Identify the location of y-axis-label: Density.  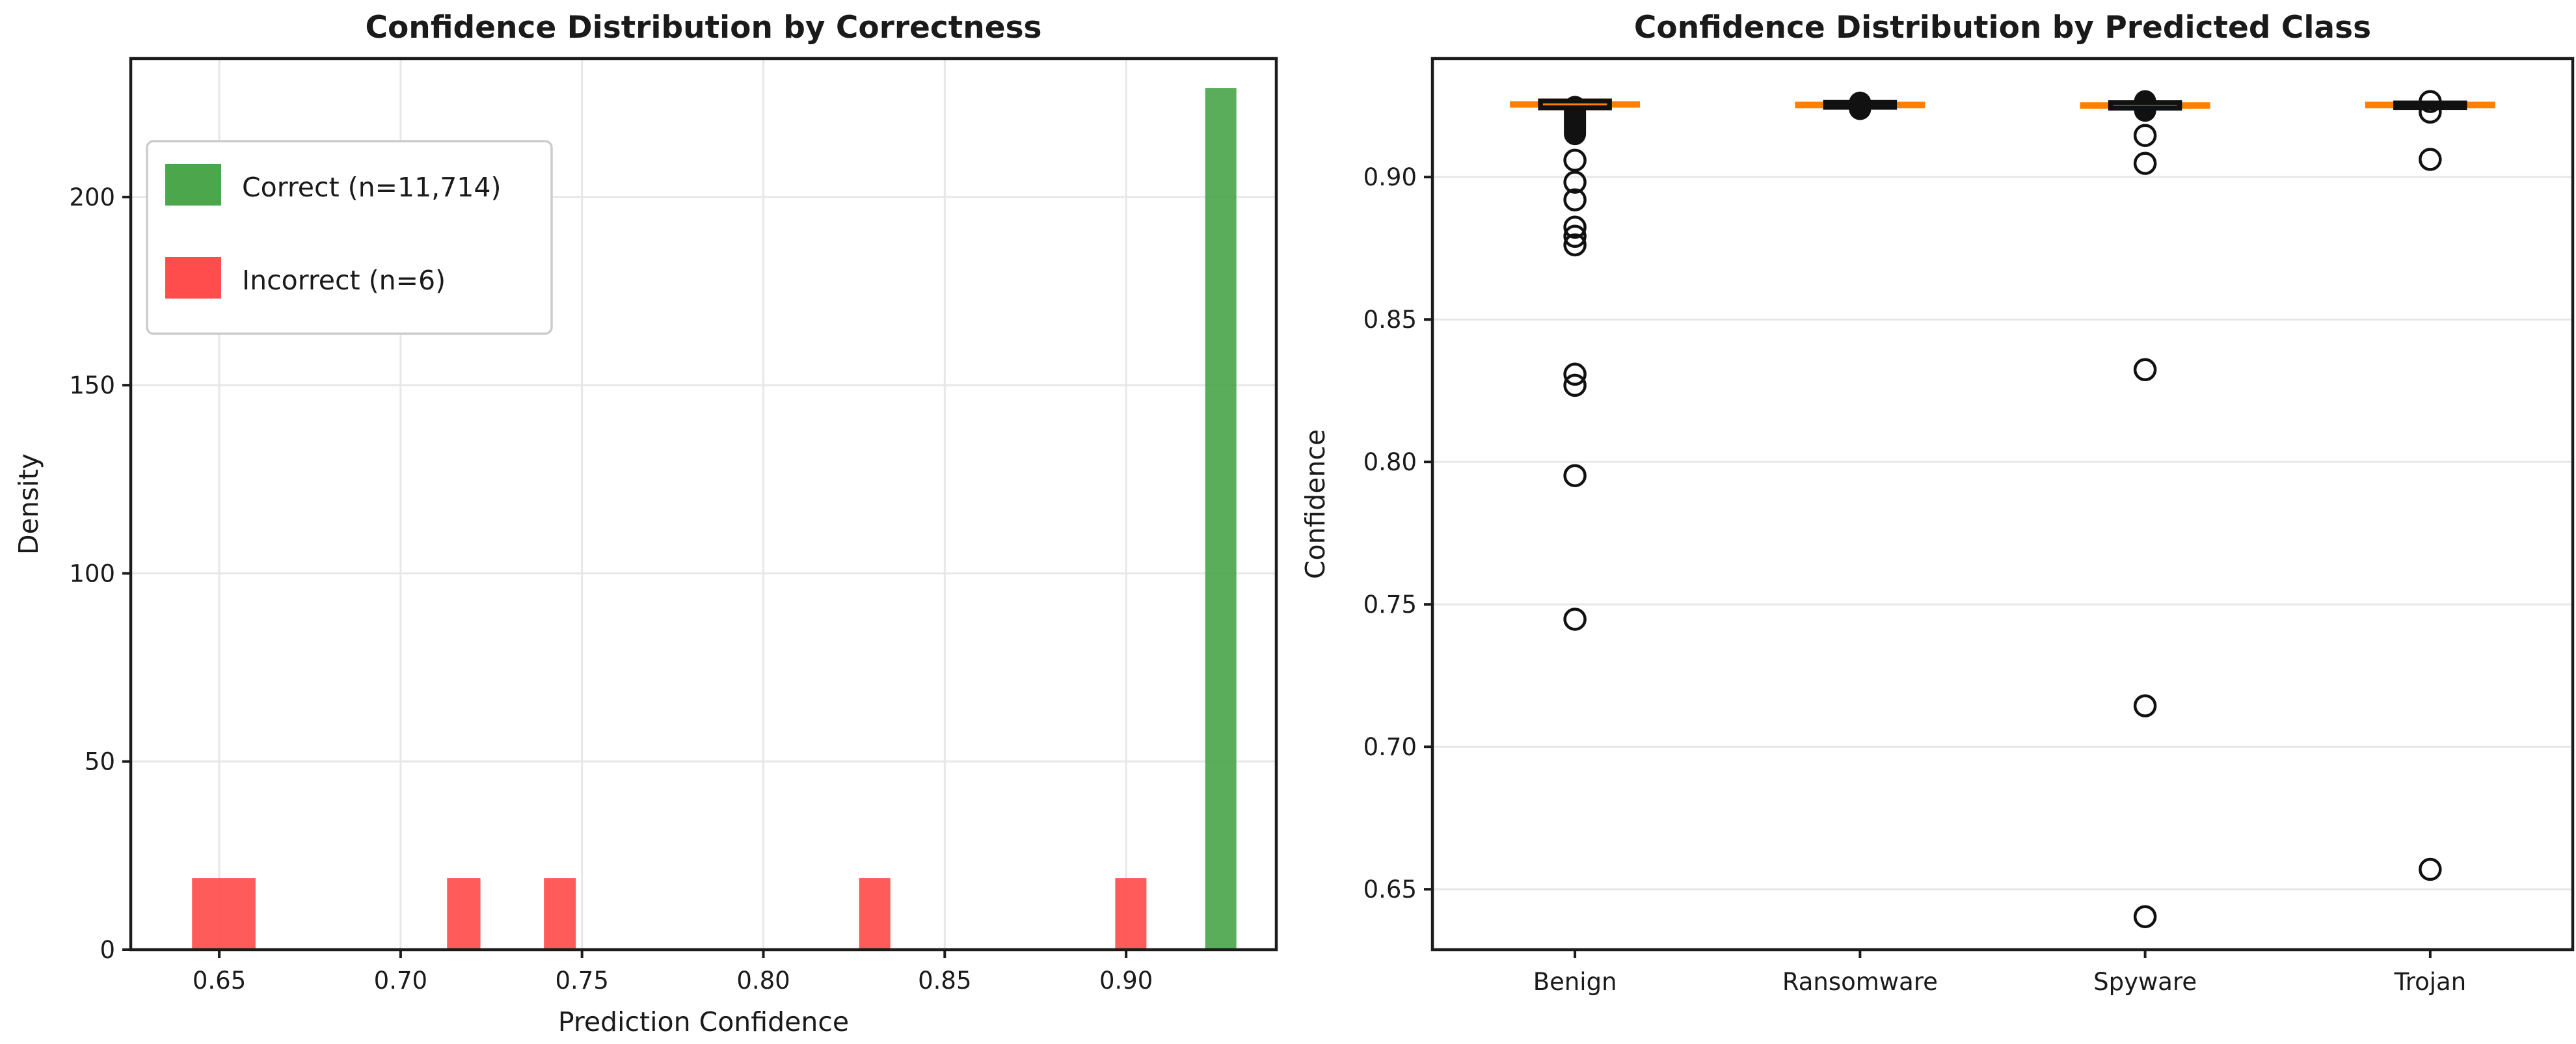
(28, 504).